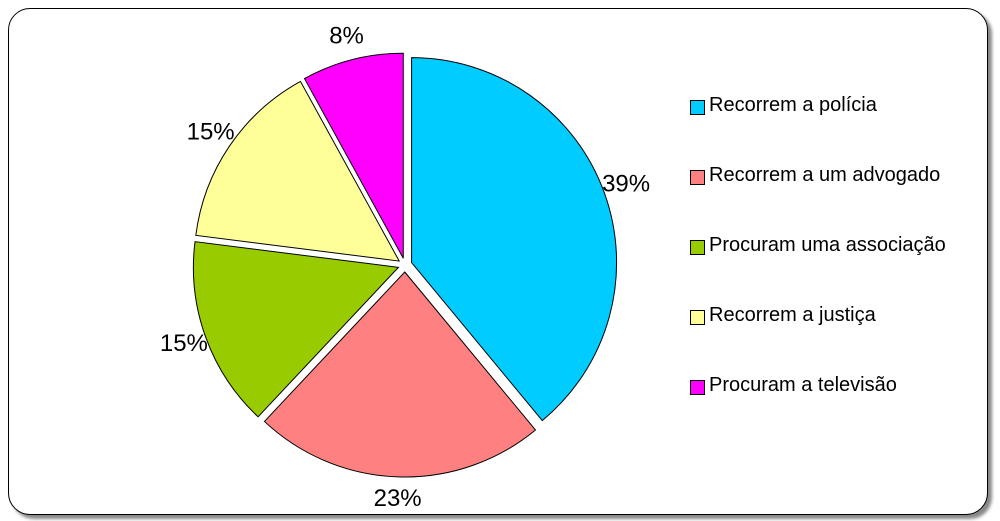 The width and height of the screenshot is (1000, 521). I want to click on data-label: 8%, so click(346, 36).